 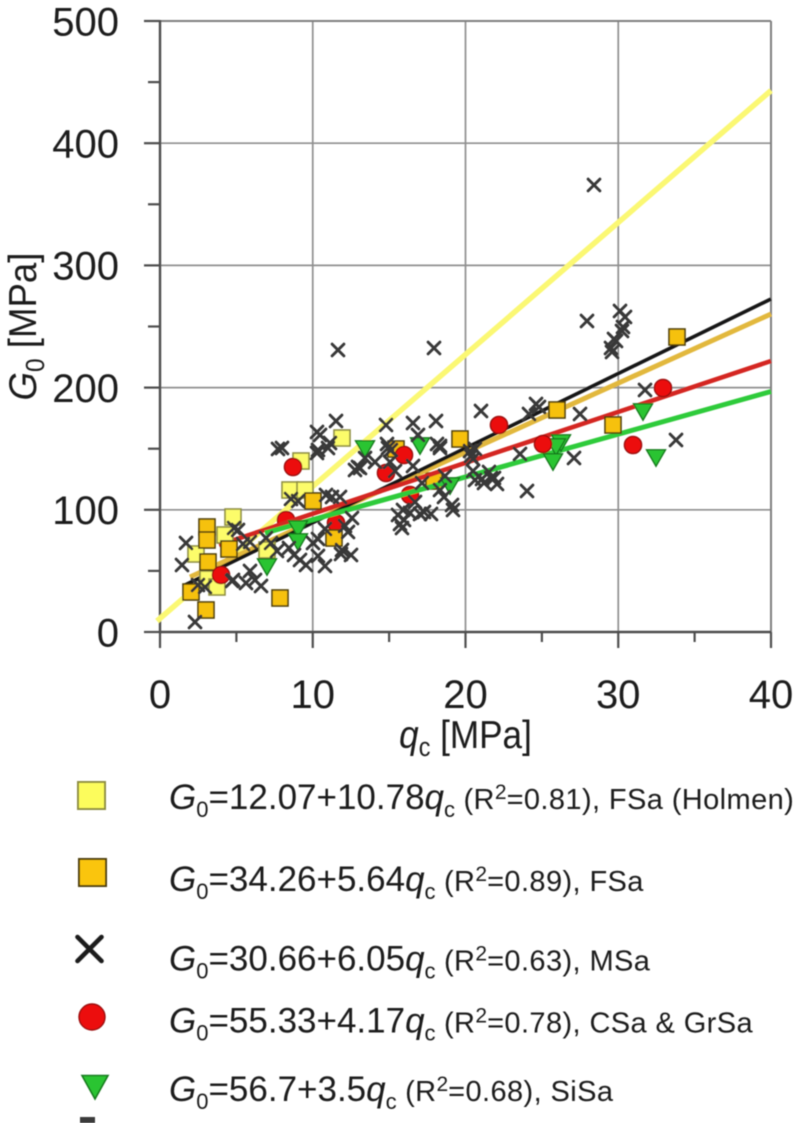 I want to click on svg-text: G0=34.26+5.64qc (R2=0.89), FSa, so click(x=406, y=882).